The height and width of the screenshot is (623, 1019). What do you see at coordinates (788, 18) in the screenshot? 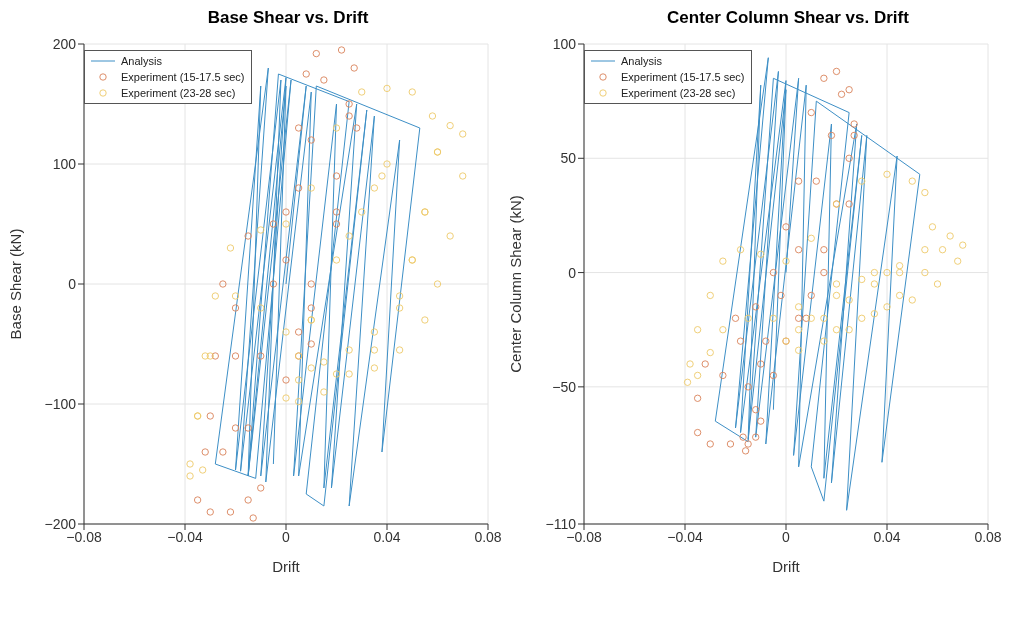
I see `chart-title: Center Column Shear vs. Drift` at bounding box center [788, 18].